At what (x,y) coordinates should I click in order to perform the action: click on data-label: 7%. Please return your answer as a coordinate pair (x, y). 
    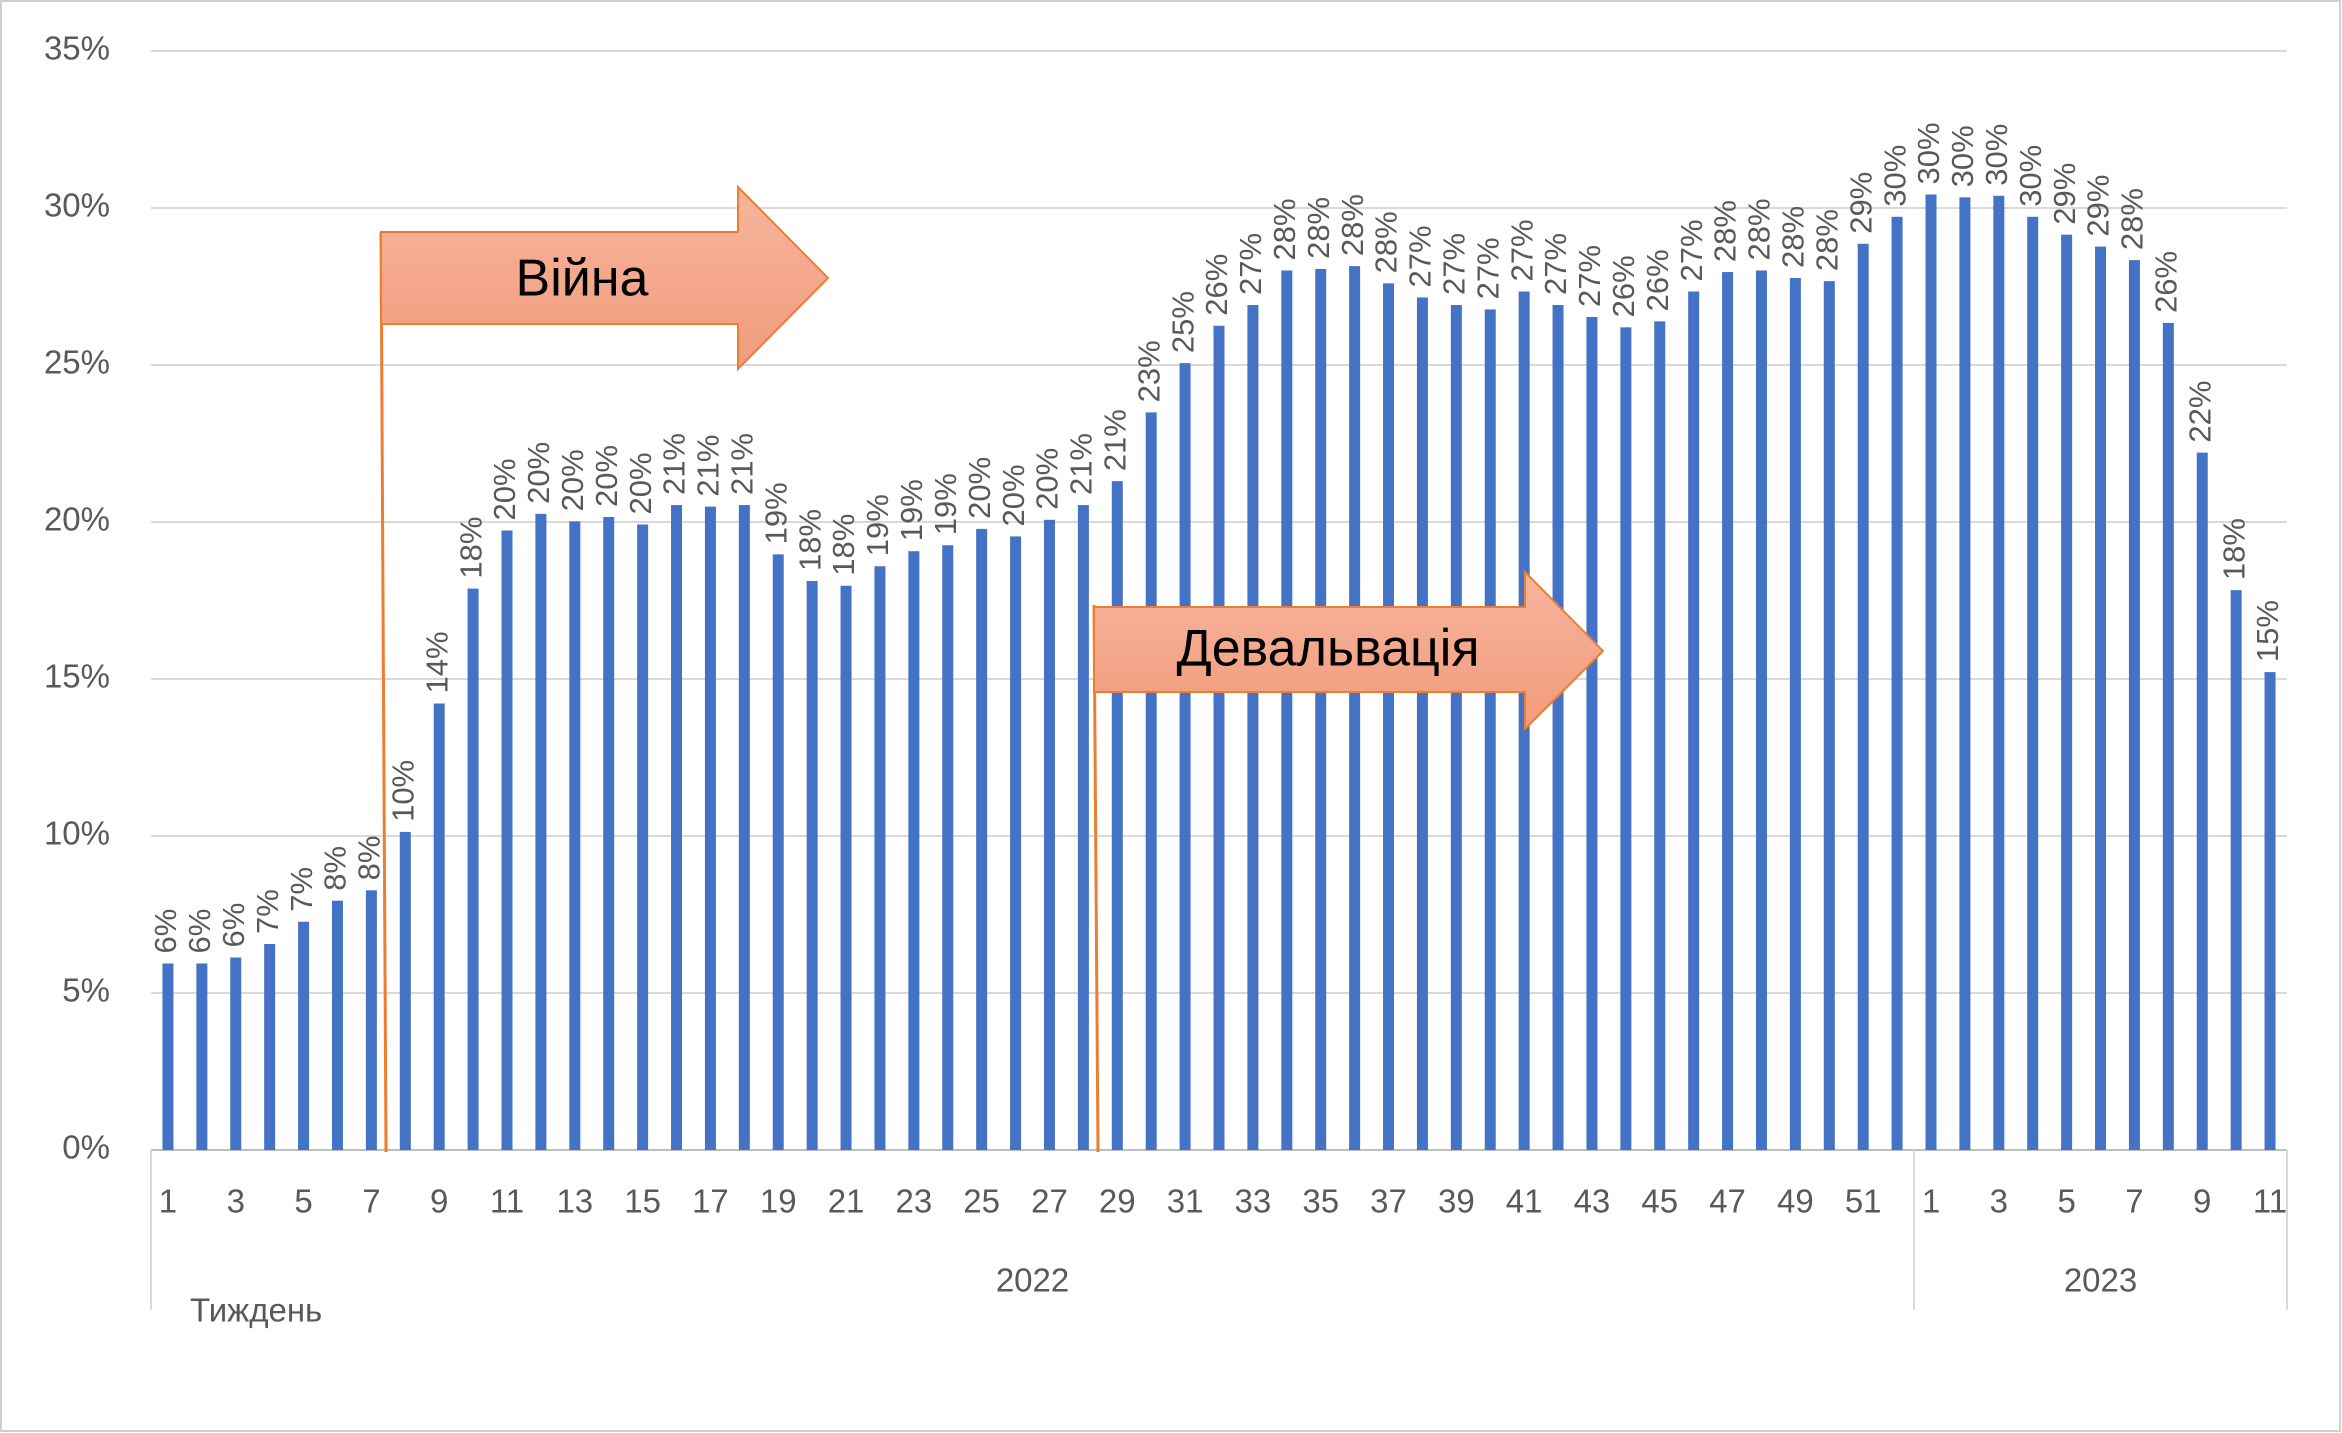
    Looking at the image, I should click on (301, 889).